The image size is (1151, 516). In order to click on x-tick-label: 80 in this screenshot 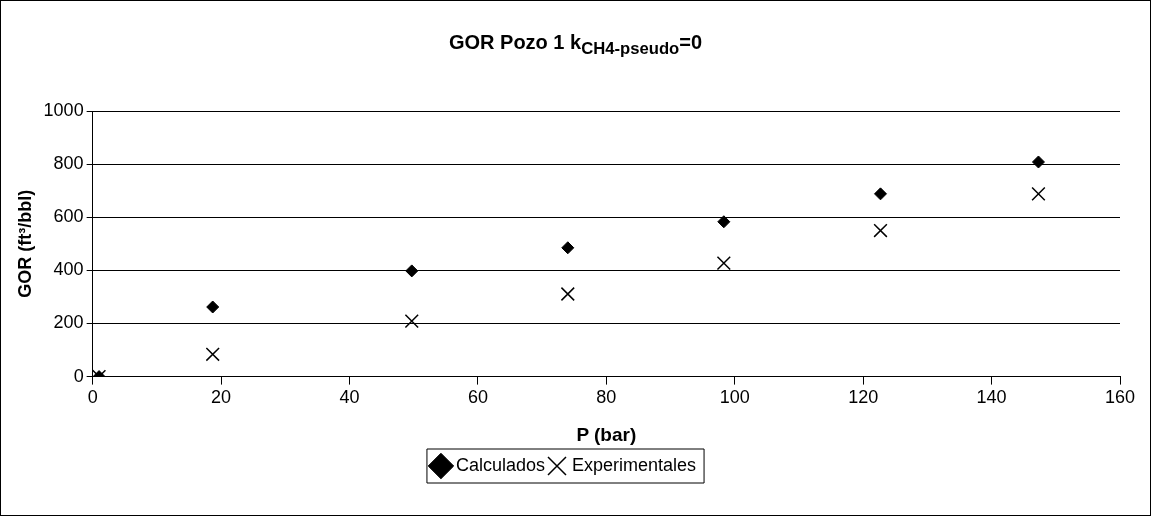, I will do `click(606, 397)`.